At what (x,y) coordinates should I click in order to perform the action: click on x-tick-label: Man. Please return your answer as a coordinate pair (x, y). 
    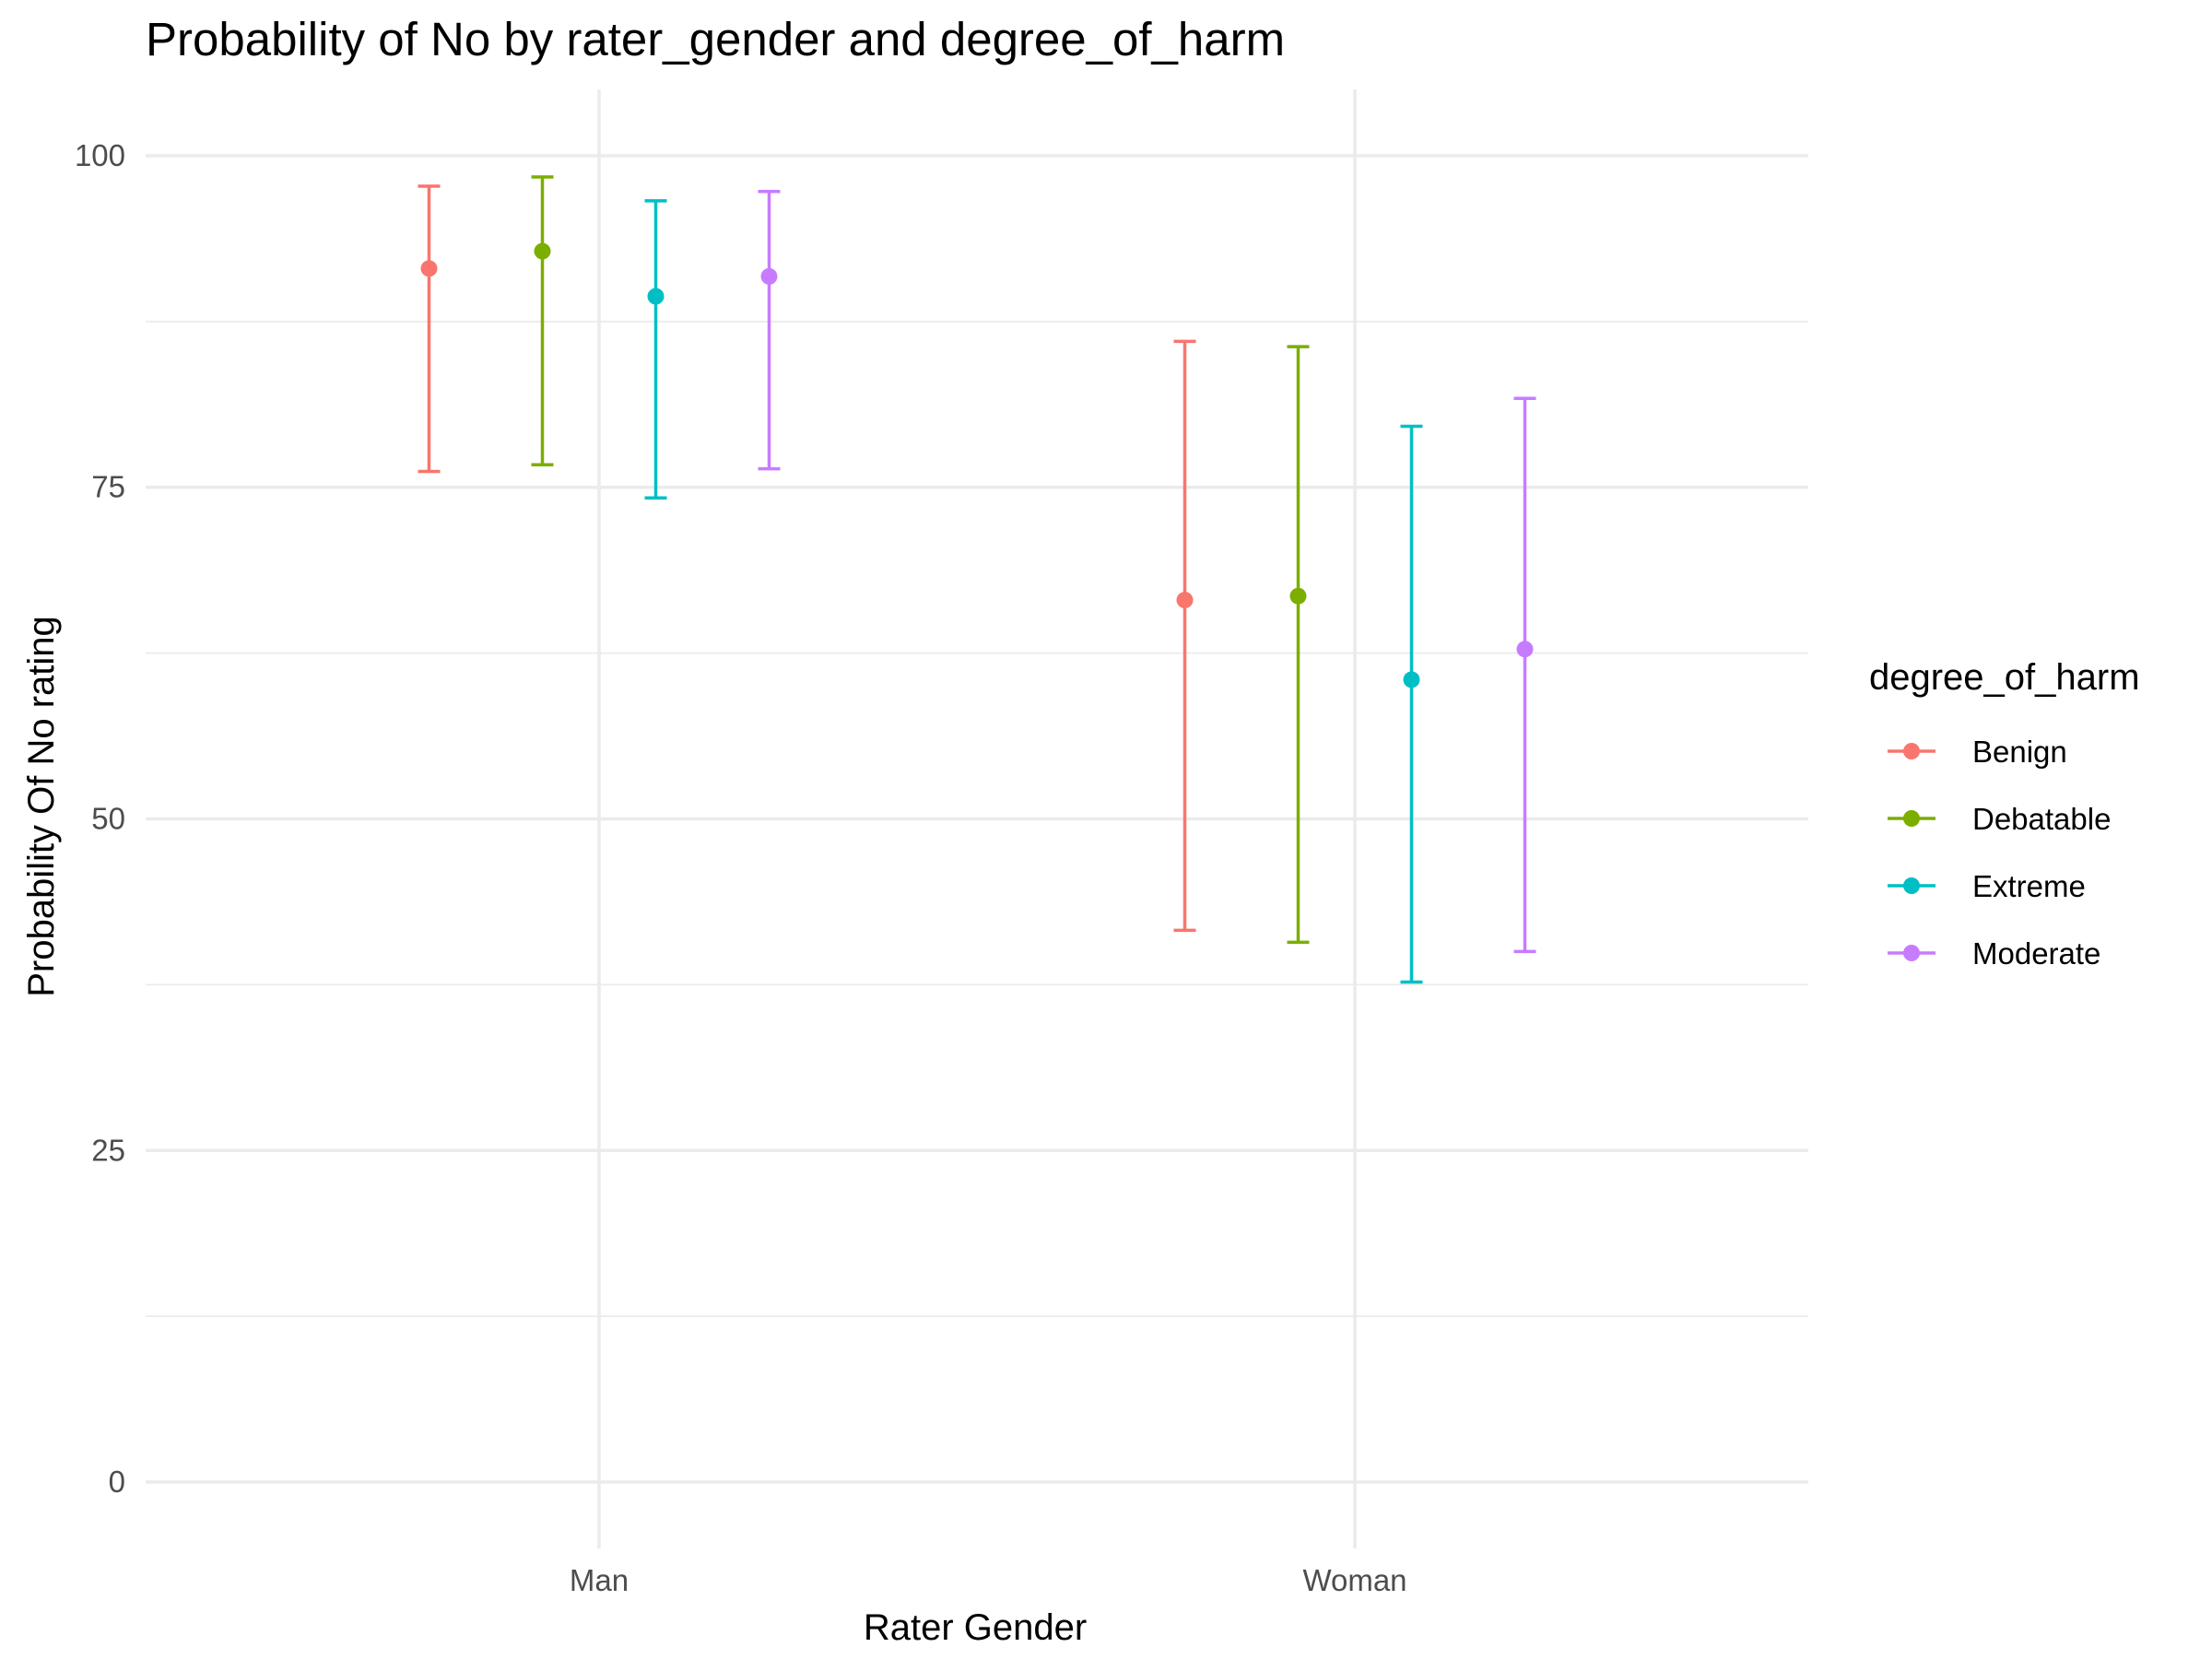
    Looking at the image, I should click on (599, 1580).